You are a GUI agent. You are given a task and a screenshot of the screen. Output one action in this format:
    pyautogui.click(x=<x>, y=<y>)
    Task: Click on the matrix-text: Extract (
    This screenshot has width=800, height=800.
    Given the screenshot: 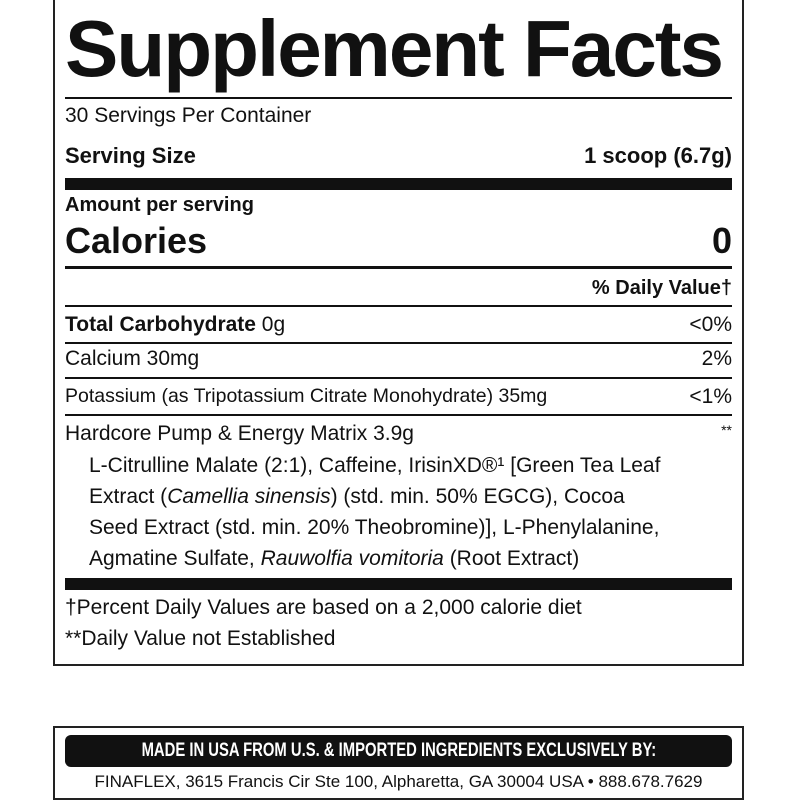 What is the action you would take?
    pyautogui.click(x=128, y=496)
    